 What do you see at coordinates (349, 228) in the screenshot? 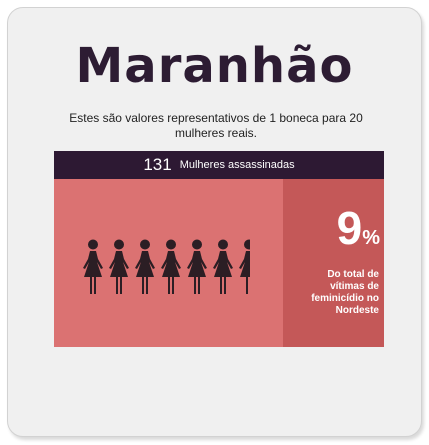
I see `percentage-value: 9` at bounding box center [349, 228].